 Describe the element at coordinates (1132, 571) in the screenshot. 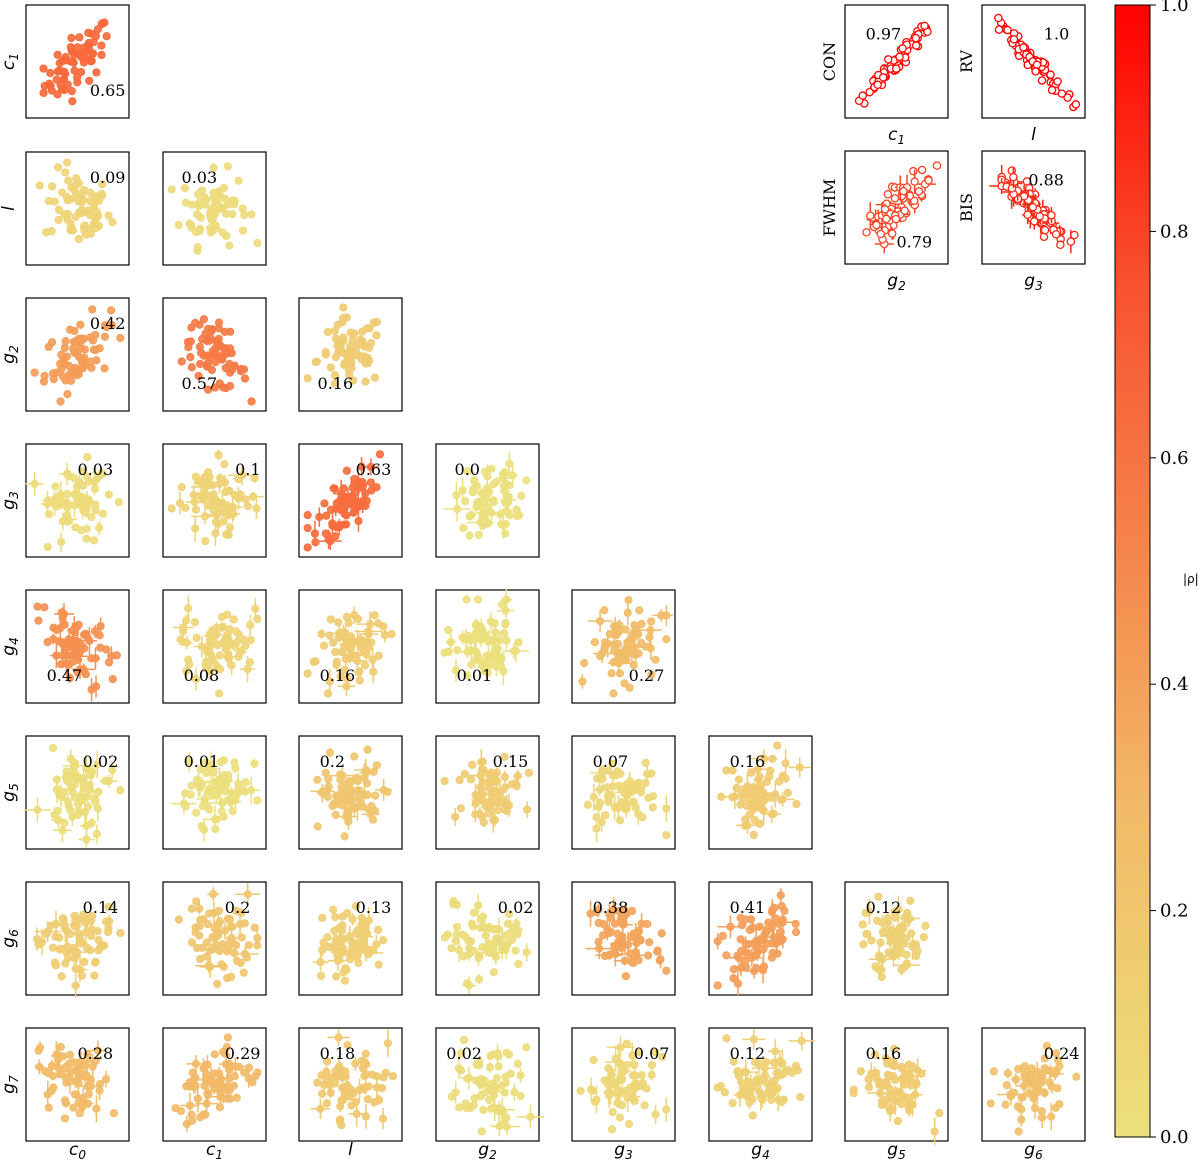

I see `colorbar-gradient` at that location.